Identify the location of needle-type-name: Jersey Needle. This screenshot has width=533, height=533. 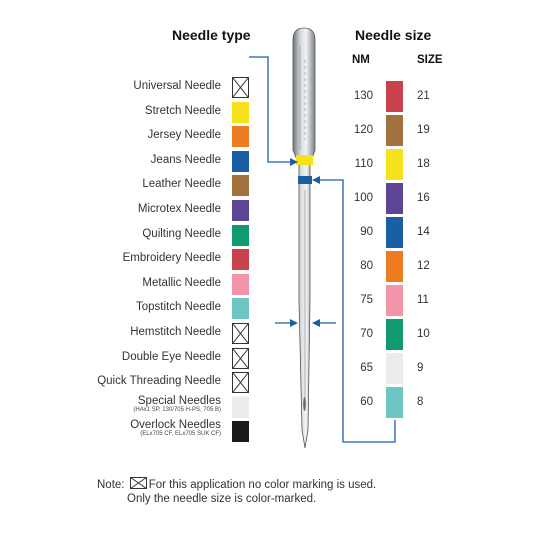
(184, 135).